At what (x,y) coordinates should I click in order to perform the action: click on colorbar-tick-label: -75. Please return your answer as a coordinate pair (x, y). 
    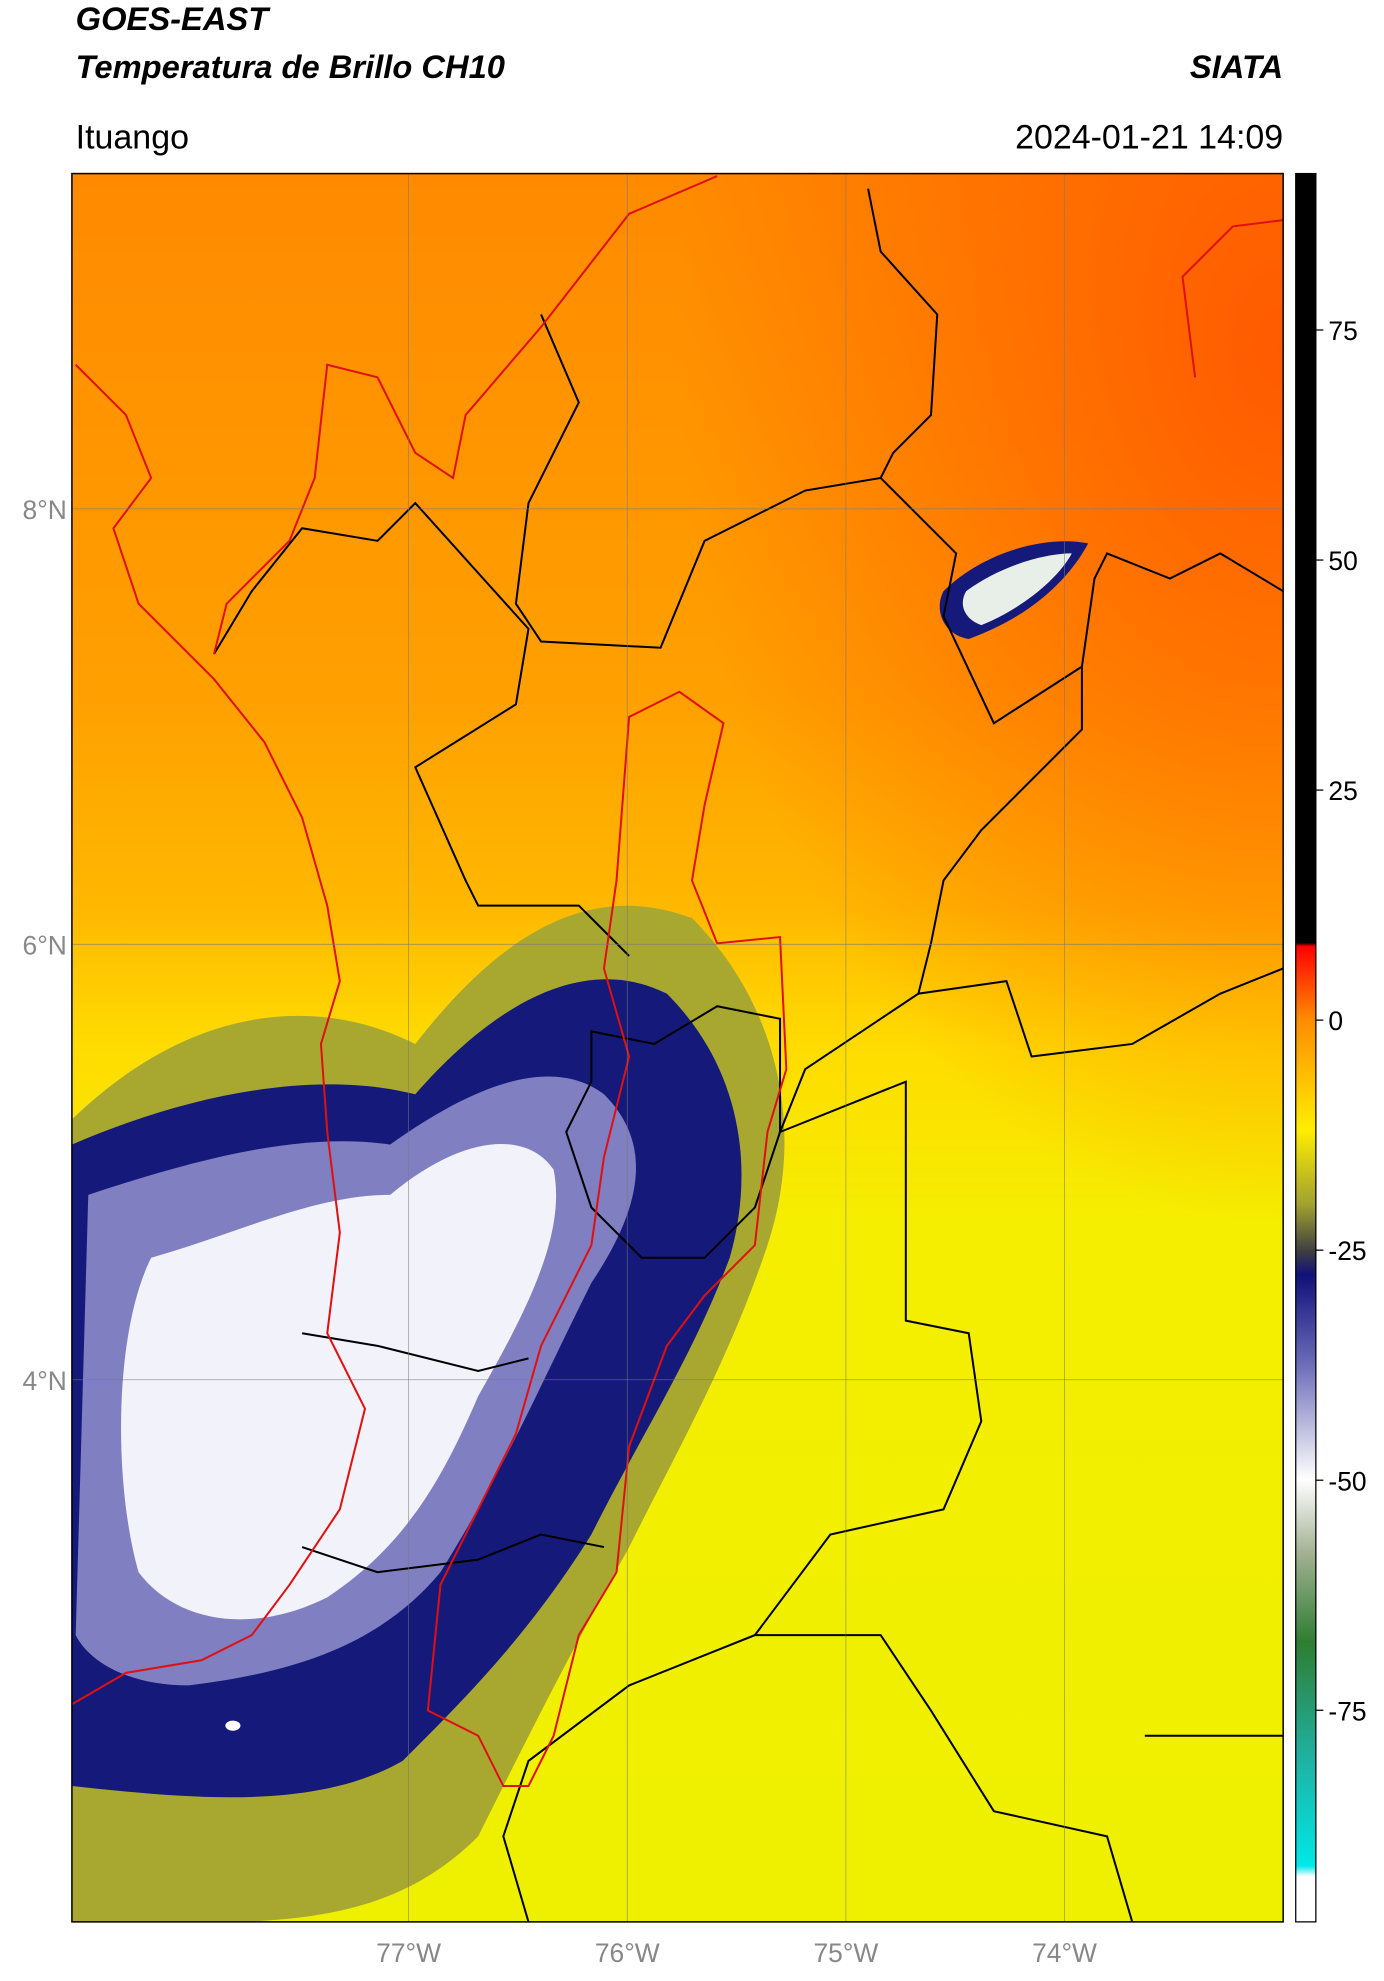
    Looking at the image, I should click on (1347, 1711).